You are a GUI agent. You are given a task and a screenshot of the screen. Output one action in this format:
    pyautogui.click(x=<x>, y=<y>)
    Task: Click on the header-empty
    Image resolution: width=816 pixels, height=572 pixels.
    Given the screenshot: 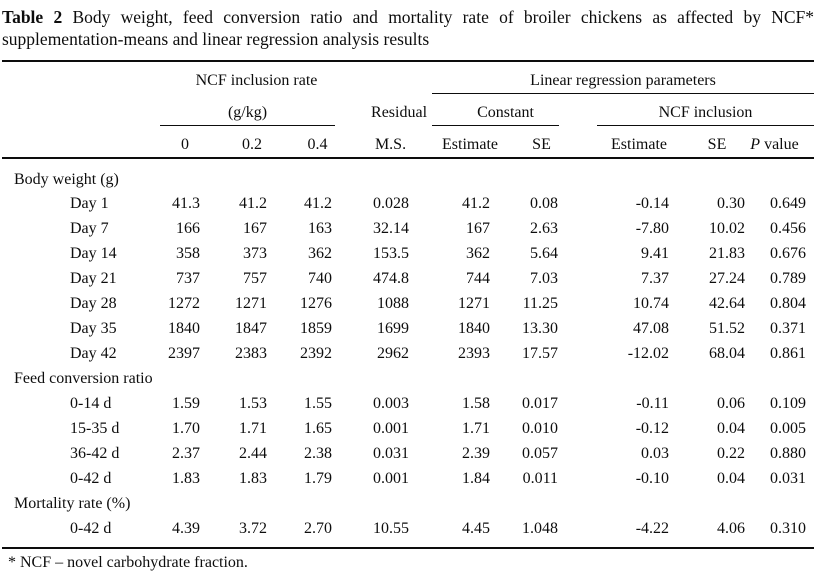 What is the action you would take?
    pyautogui.click(x=373, y=77)
    